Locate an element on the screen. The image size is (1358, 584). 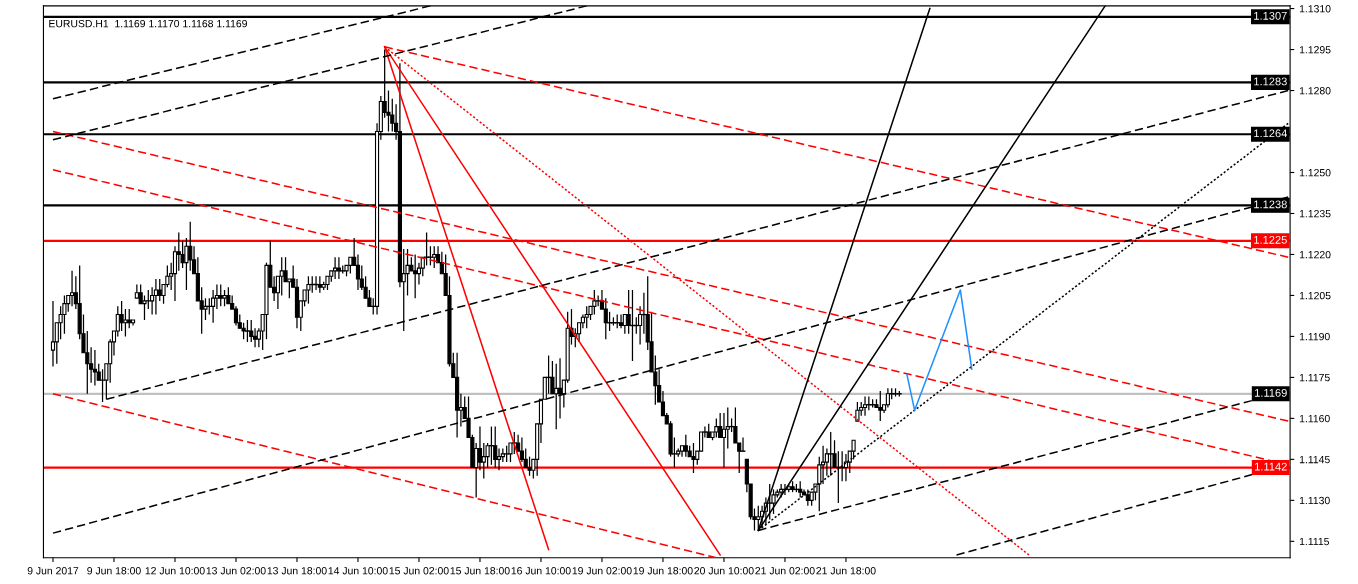
y-tick-label: 1.1310 is located at coordinates (1315, 9).